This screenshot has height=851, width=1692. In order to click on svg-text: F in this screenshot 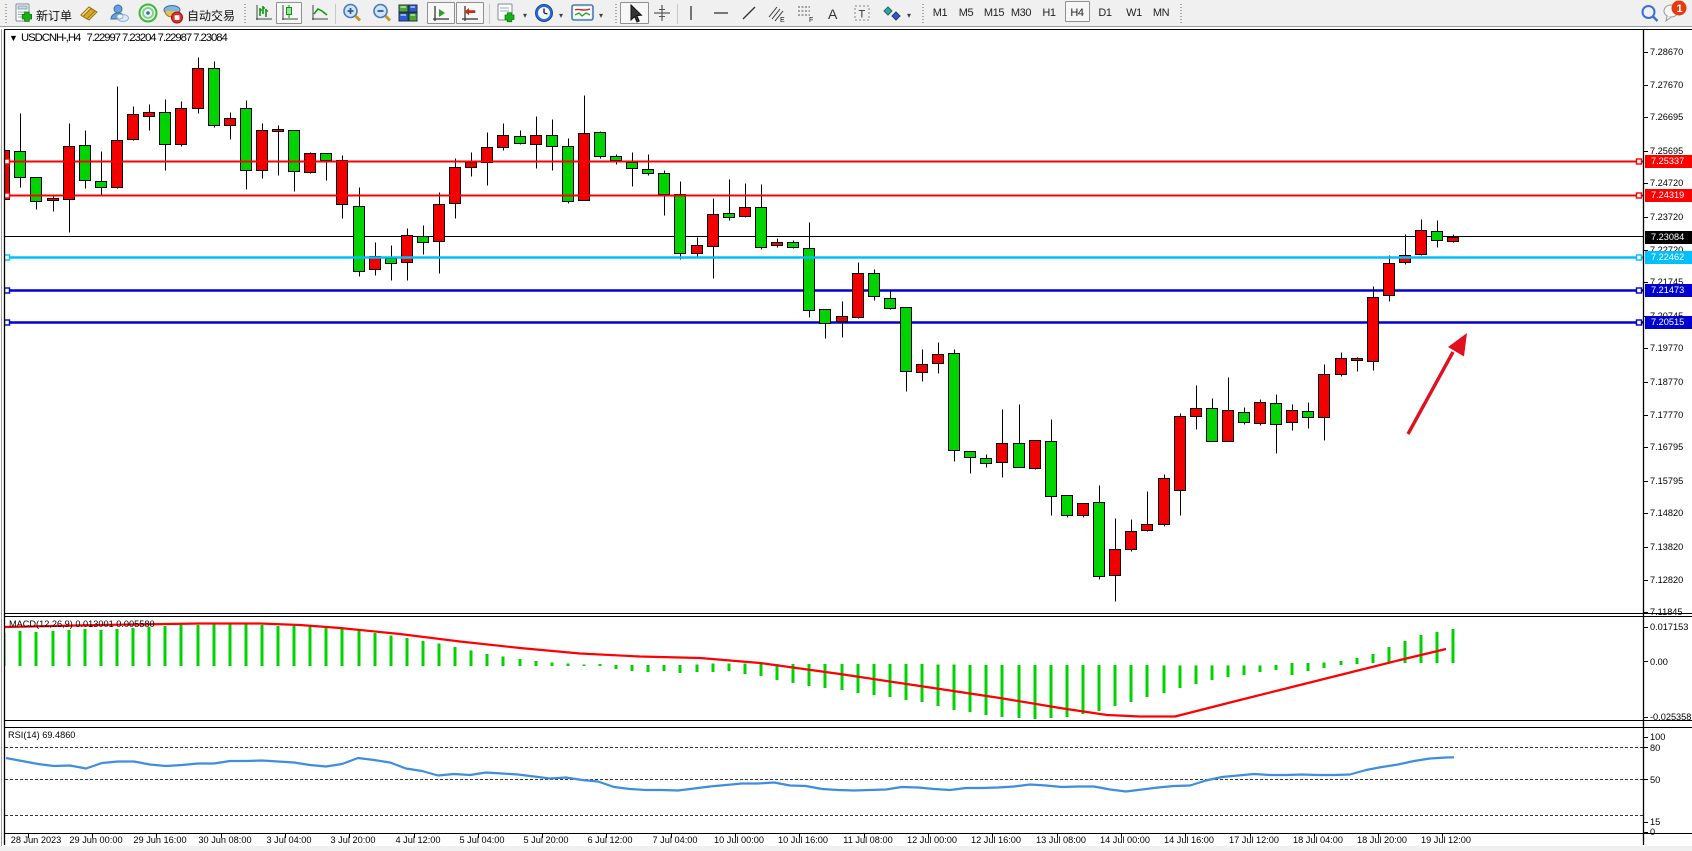, I will do `click(811, 20)`.